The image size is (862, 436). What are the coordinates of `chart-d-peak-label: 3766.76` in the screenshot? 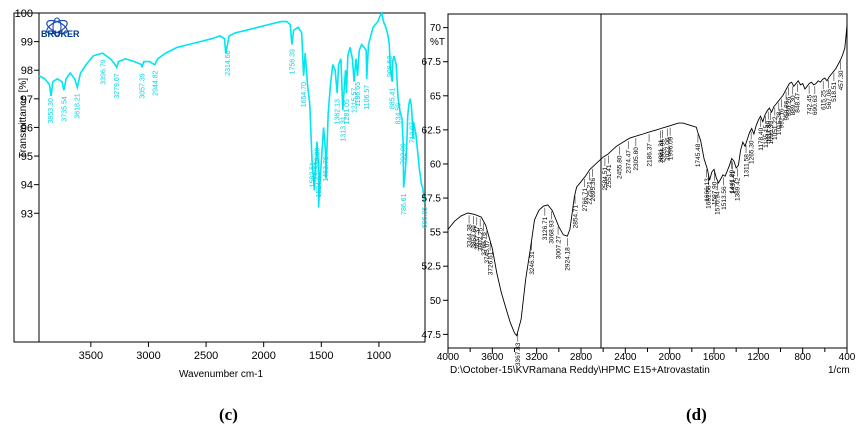 It's located at (484, 244).